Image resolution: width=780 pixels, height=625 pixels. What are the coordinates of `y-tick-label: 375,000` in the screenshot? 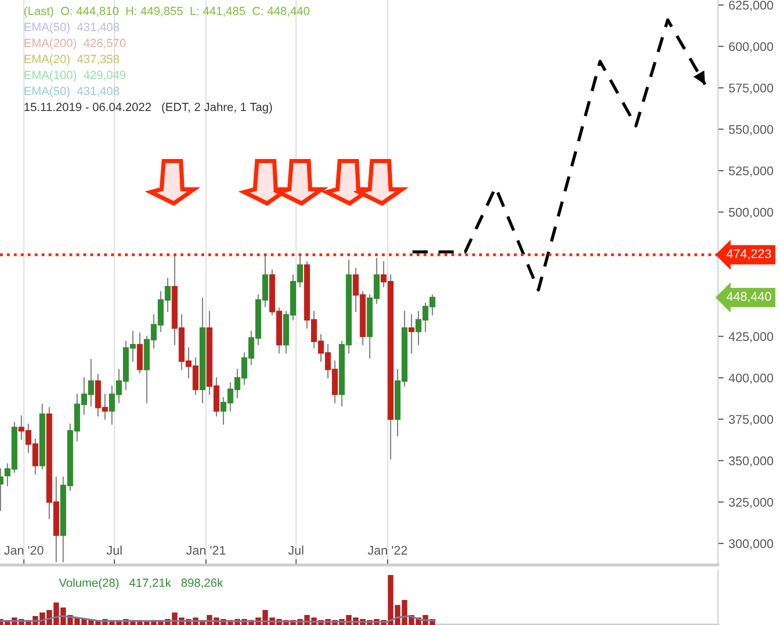 It's located at (751, 420).